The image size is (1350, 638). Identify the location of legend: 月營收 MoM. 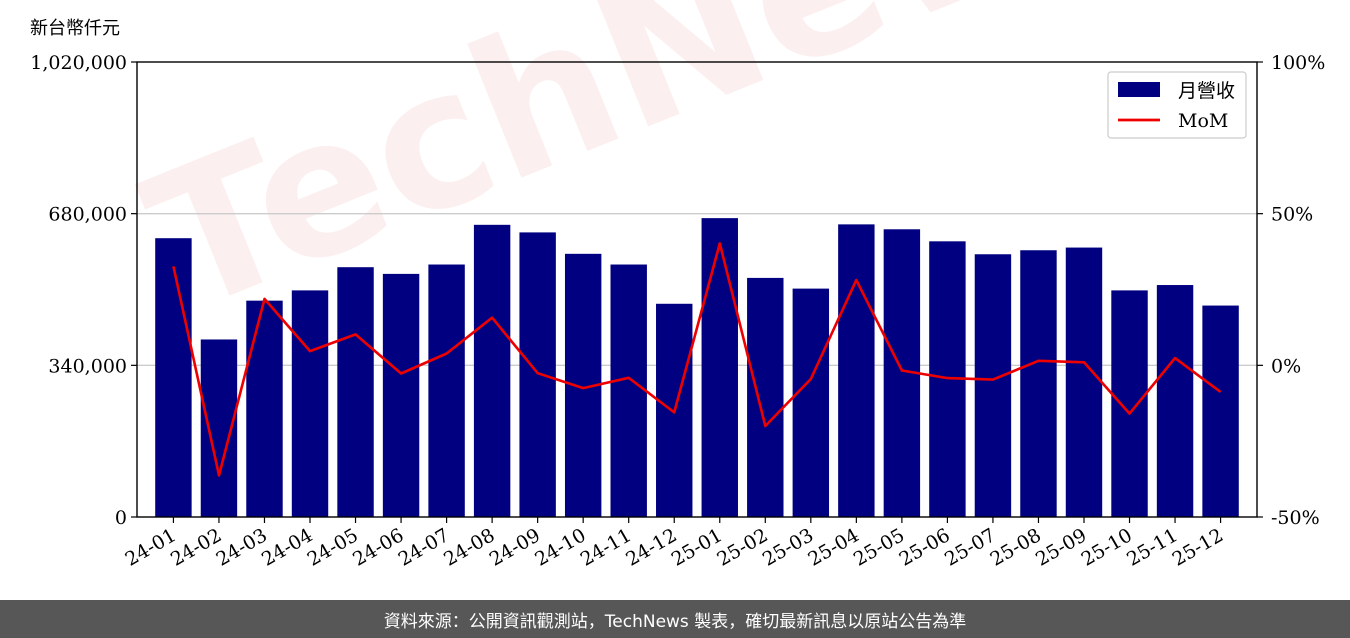
(1177, 105).